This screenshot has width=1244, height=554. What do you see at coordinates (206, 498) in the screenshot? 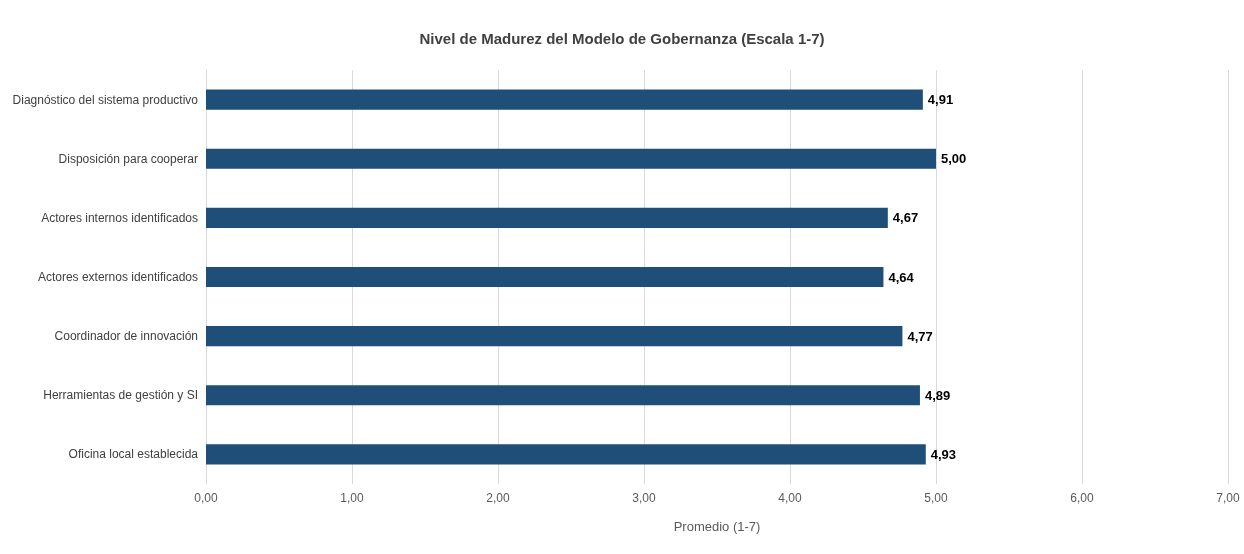
I see `x-tick-label: 0,00` at bounding box center [206, 498].